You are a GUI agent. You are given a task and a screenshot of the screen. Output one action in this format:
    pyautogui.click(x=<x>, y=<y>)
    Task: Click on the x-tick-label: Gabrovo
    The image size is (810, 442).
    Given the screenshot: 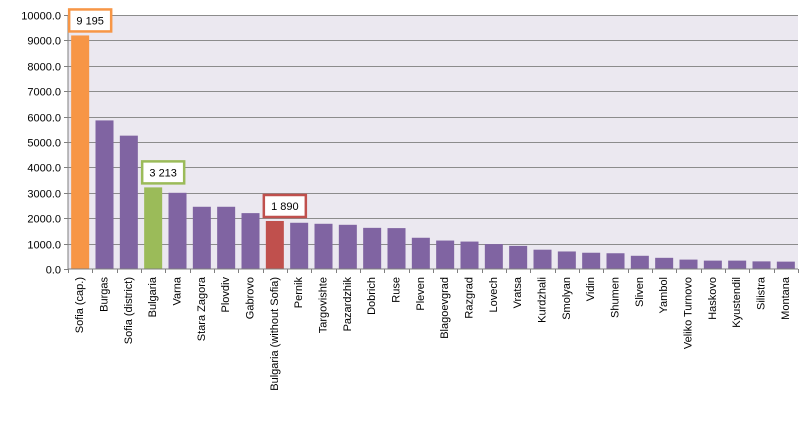 What is the action you would take?
    pyautogui.click(x=251, y=298)
    